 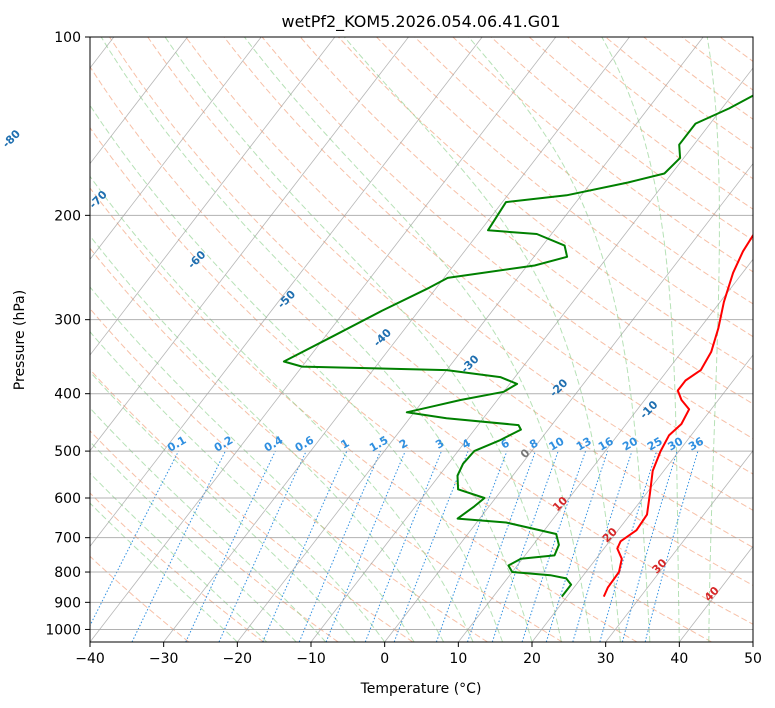 I want to click on x-axis-label: Temperature (°C), so click(x=421, y=689).